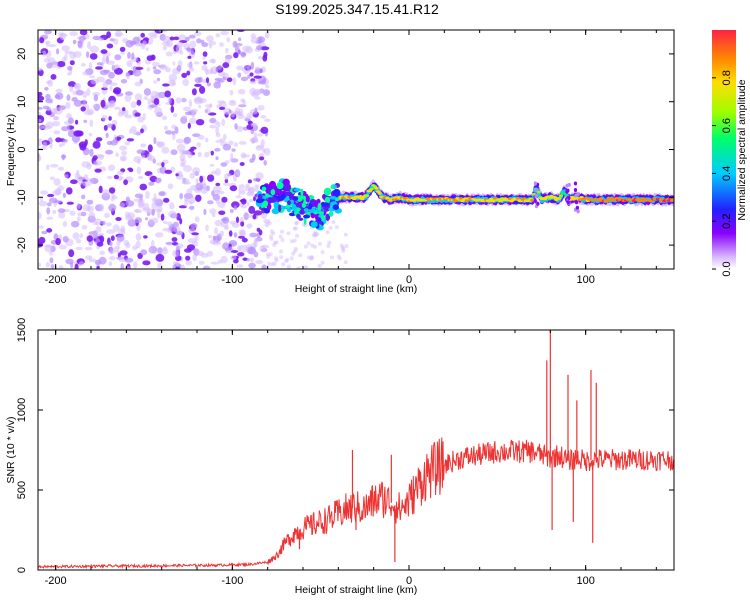  What do you see at coordinates (11, 150) in the screenshot?
I see `spectrogram-y-label: Frequency (Hz)` at bounding box center [11, 150].